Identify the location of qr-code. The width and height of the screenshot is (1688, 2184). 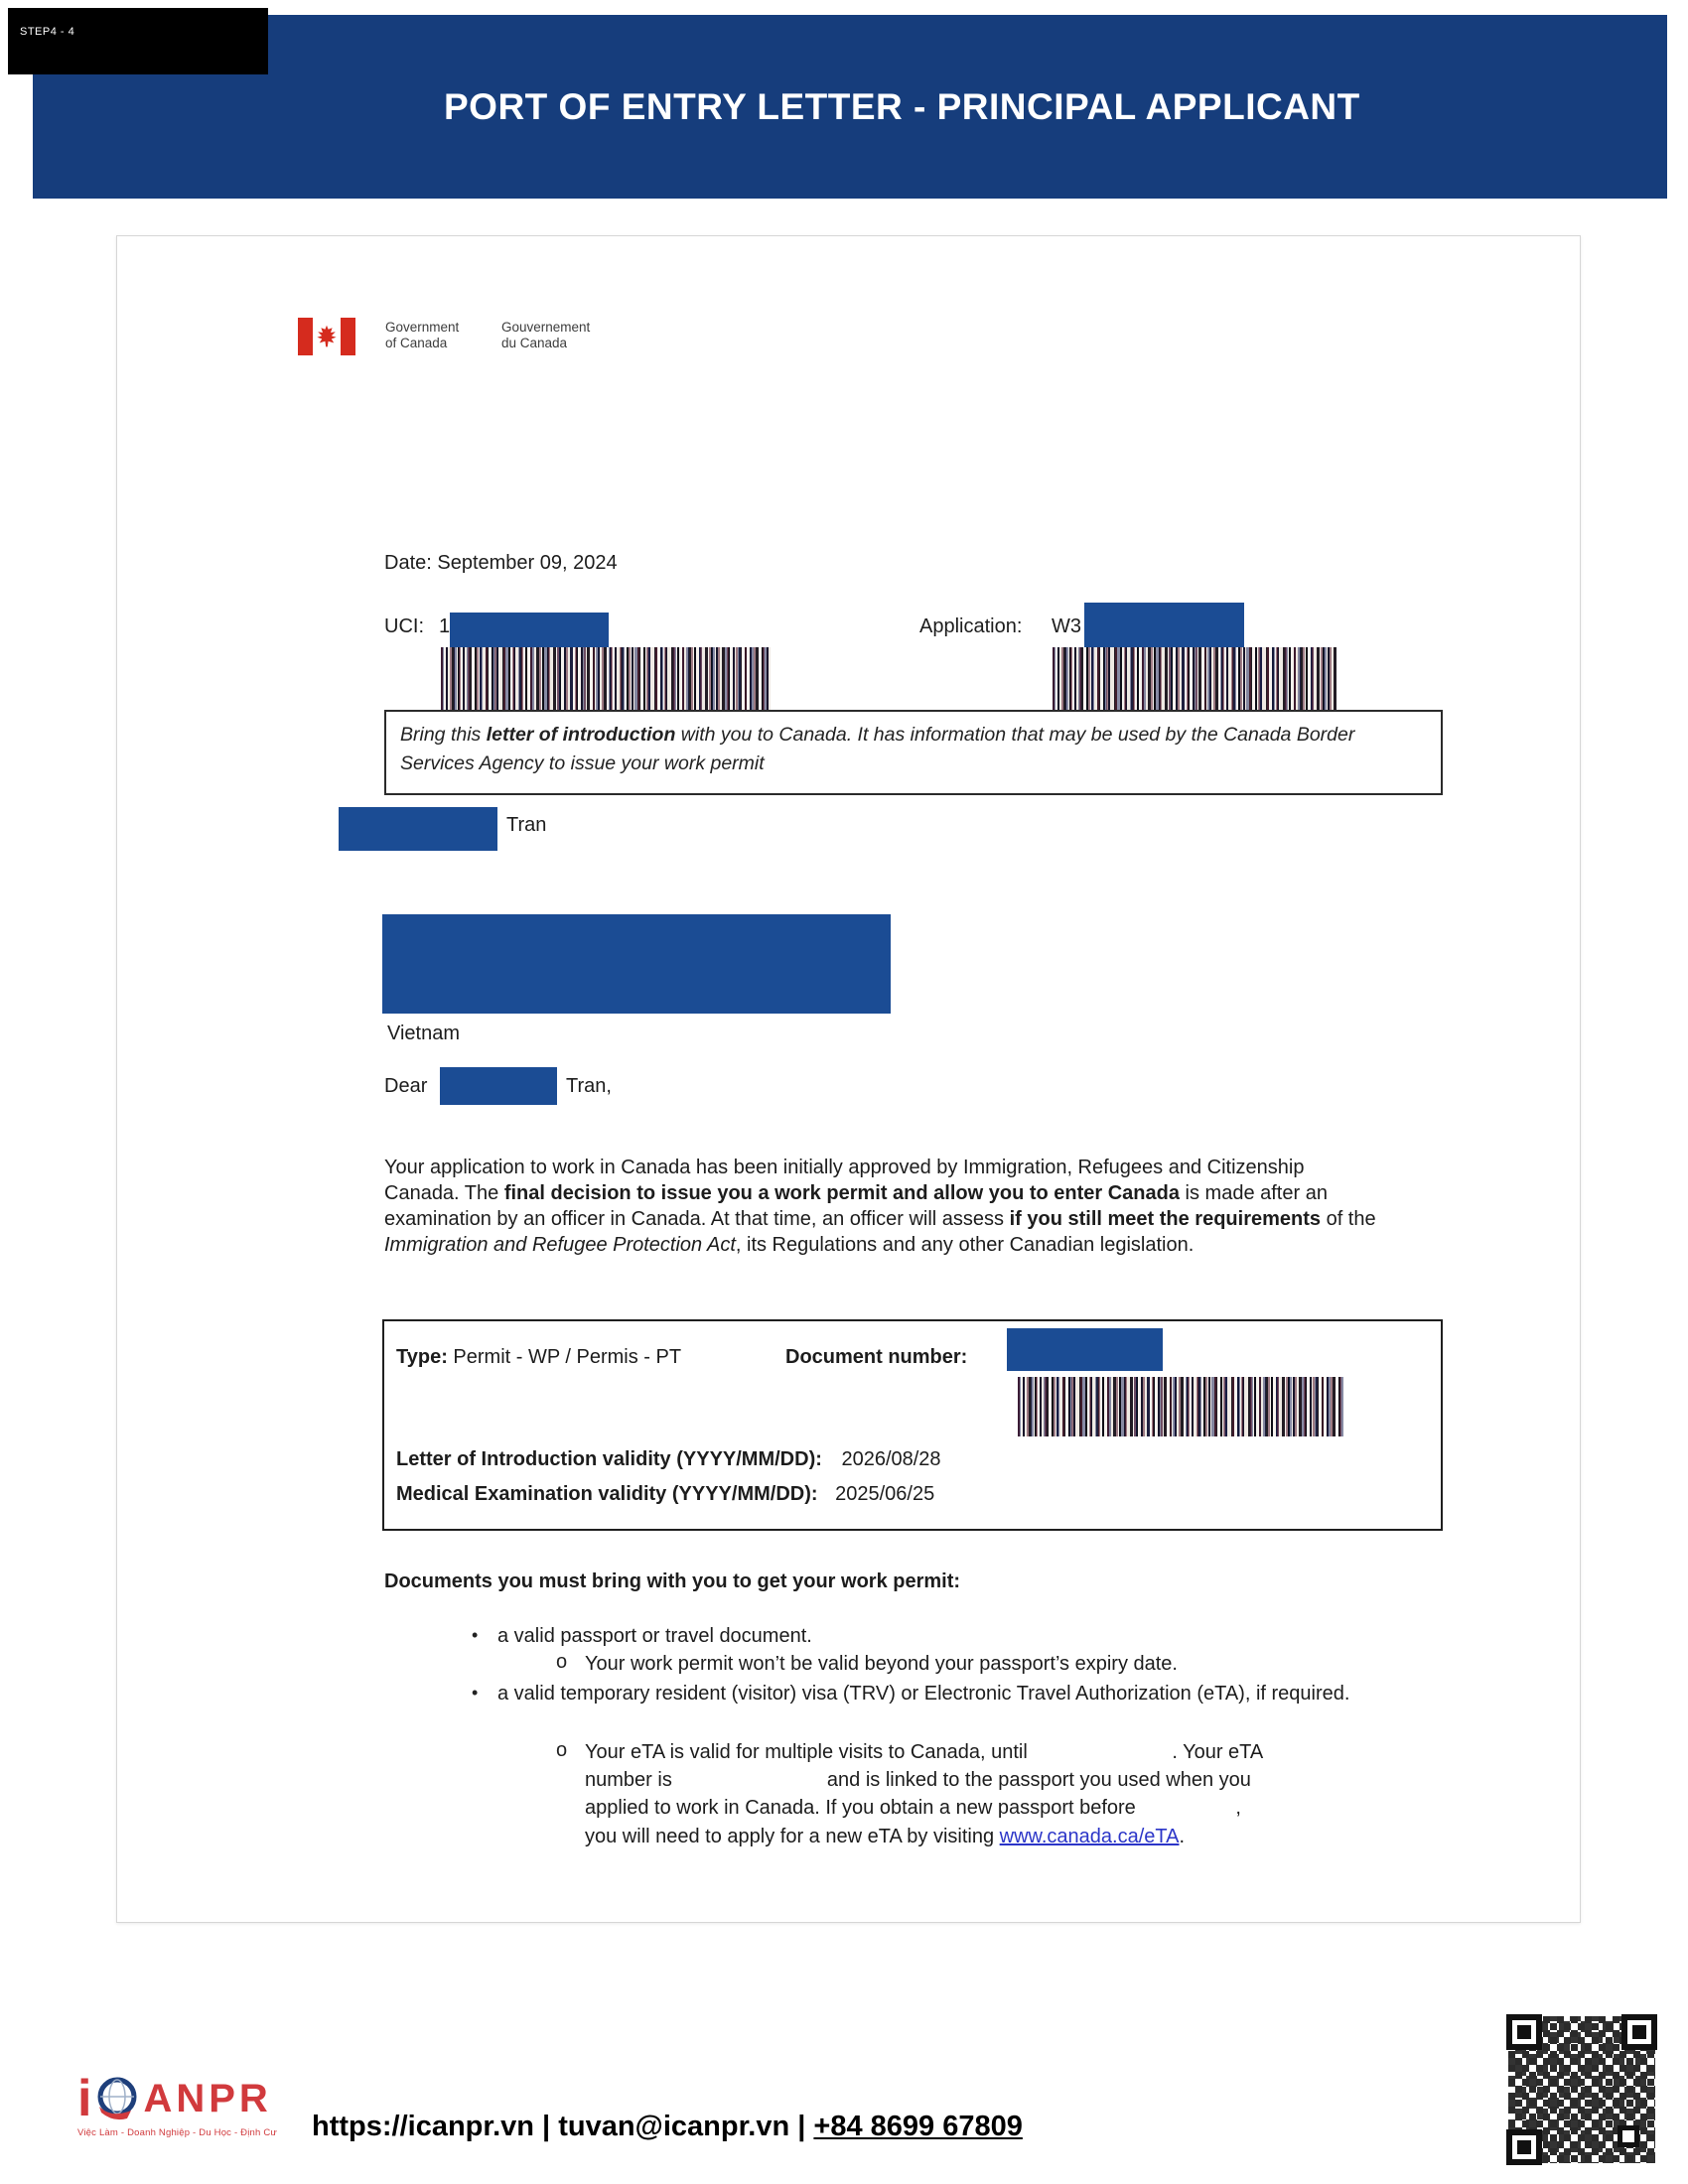
(1581, 2089).